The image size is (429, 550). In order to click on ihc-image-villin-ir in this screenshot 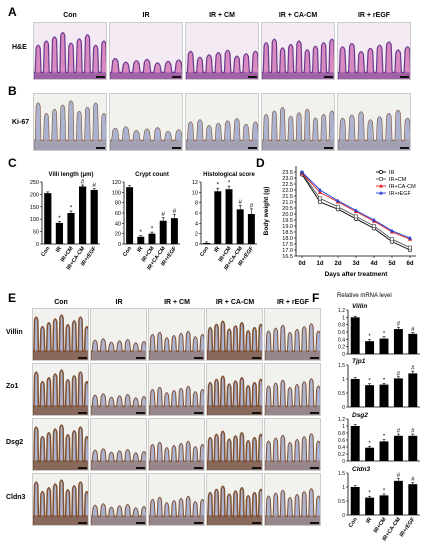, I will do `click(118, 334)`.